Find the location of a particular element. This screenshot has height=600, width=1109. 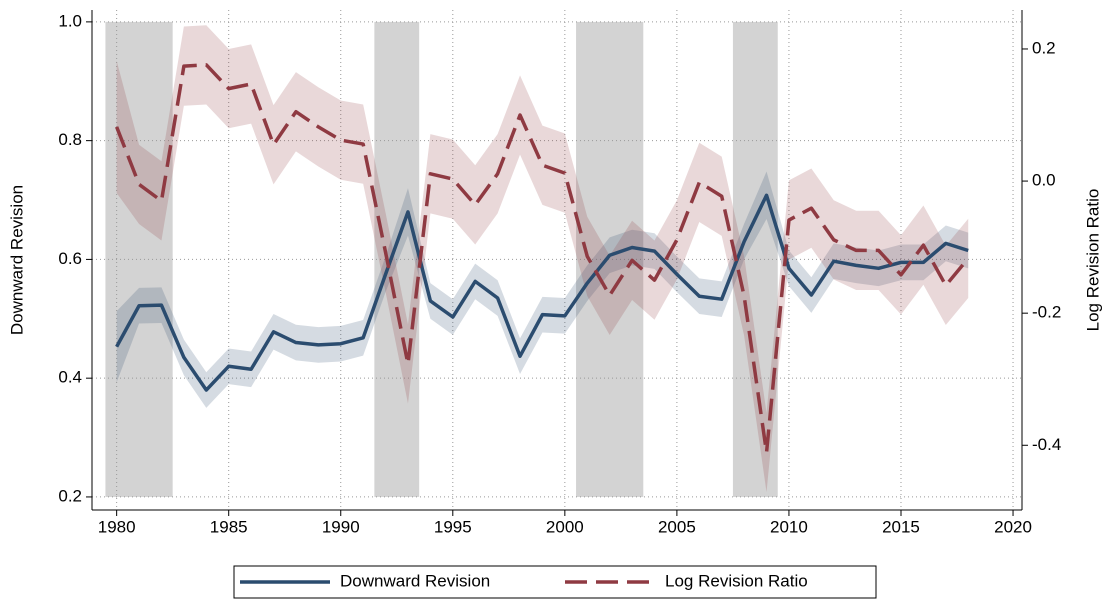

y2-tick-label: -0.4 is located at coordinates (1046, 444).